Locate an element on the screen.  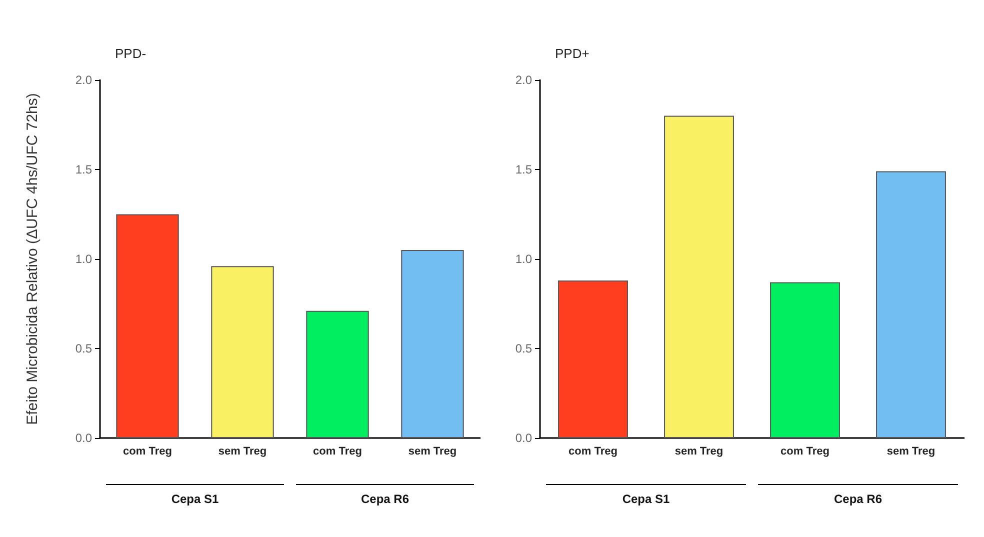
chart-title: PPD+ is located at coordinates (572, 53).